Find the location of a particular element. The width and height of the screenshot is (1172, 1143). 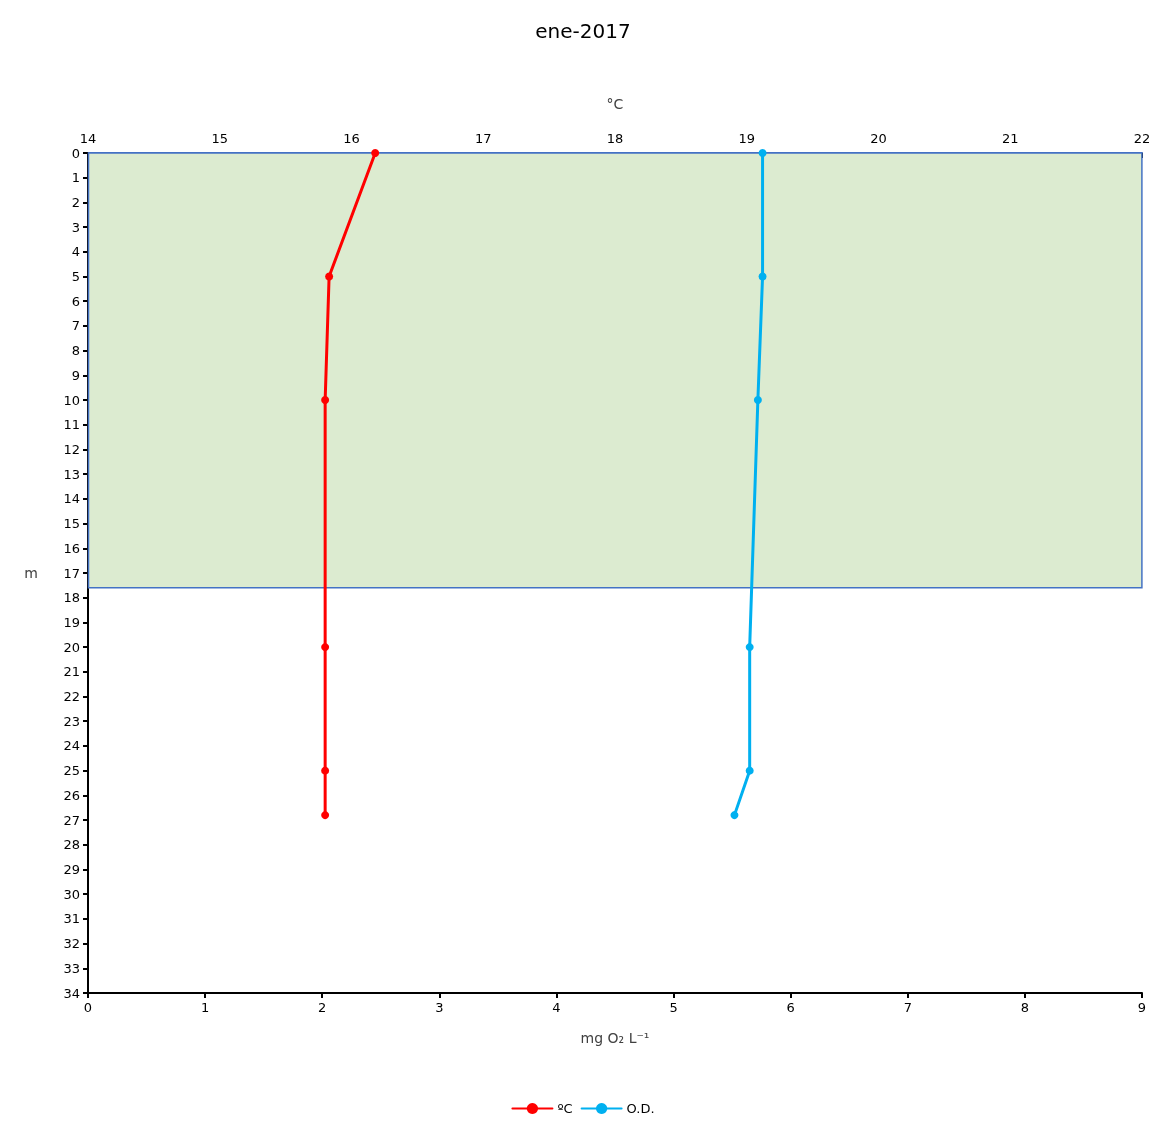

x-tick-label: 3 is located at coordinates (439, 1007).